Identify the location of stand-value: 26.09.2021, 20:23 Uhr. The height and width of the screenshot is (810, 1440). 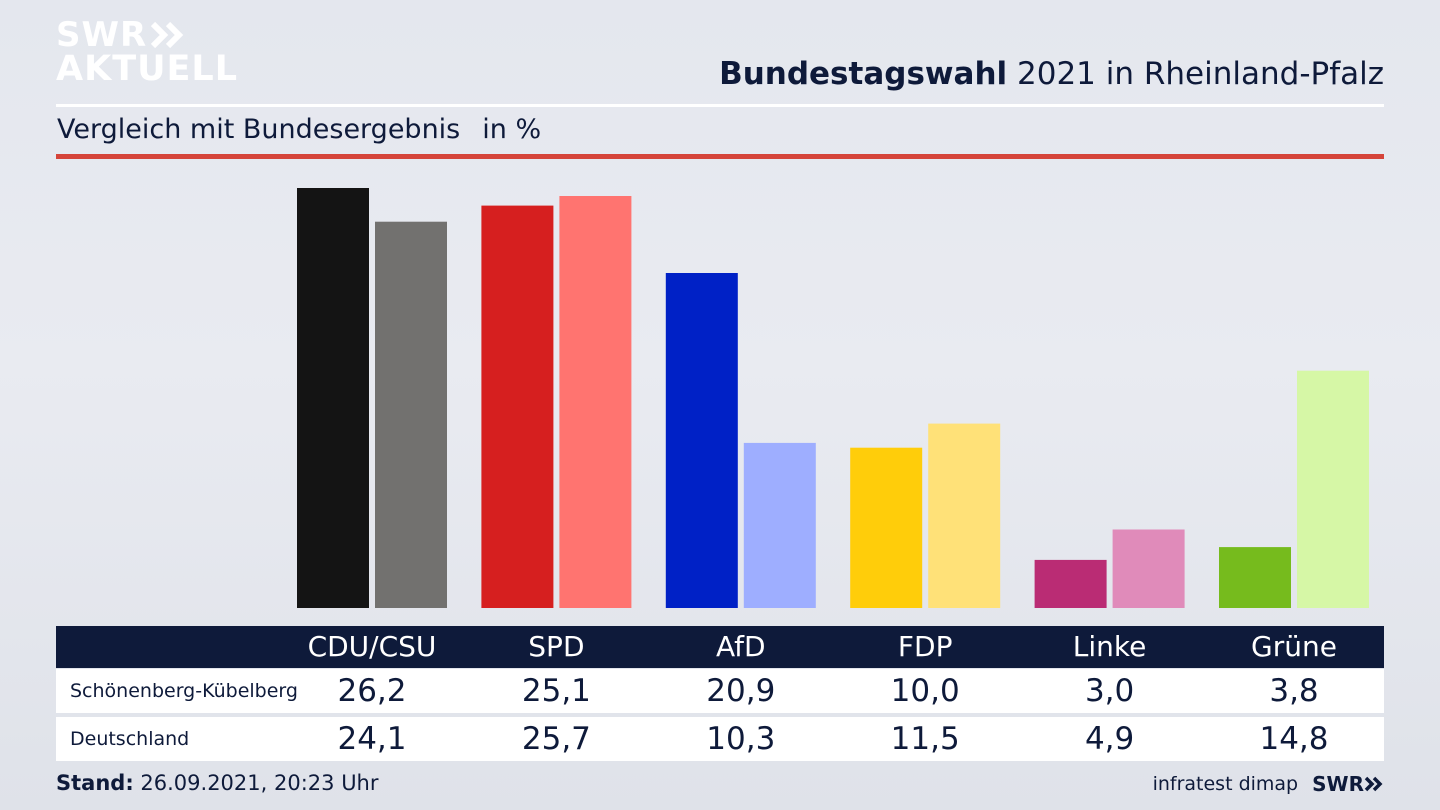
(259, 783).